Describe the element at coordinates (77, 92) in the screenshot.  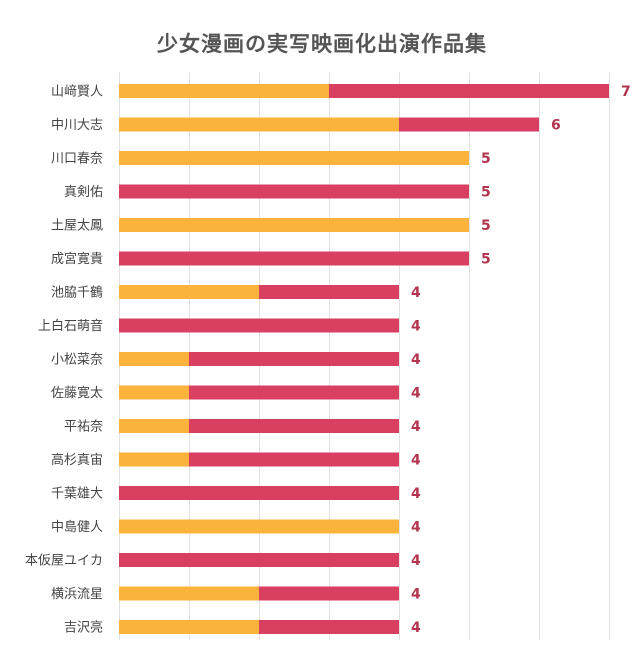
I see `category-label: 山﨑賢人` at that location.